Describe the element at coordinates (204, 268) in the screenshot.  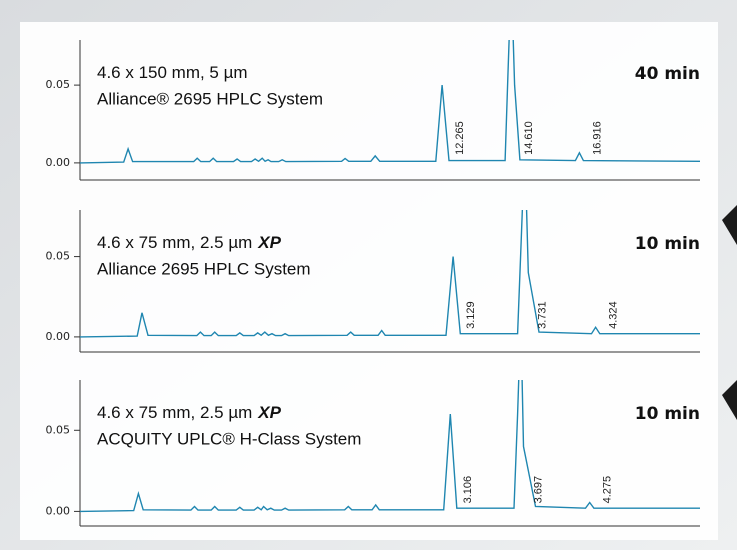
I see `system-label: Alliance 2695 HPLC System` at that location.